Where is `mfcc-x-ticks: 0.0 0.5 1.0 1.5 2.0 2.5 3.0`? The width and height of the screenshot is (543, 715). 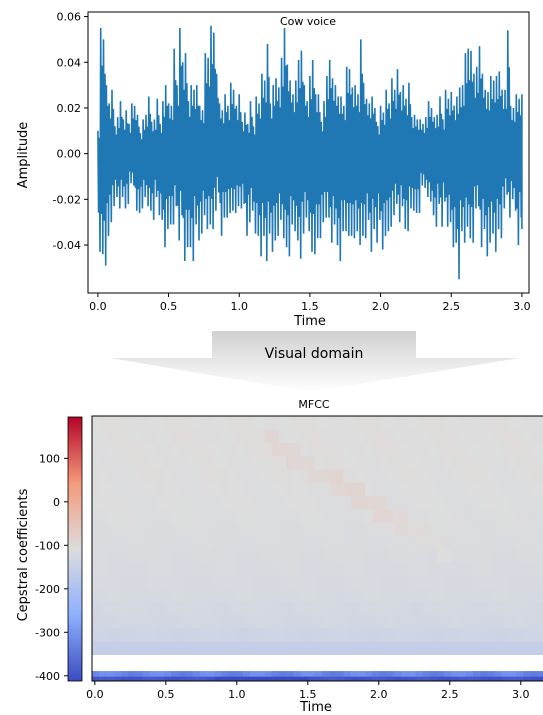 mfcc-x-ticks: 0.0 0.5 1.0 1.5 2.0 2.5 3.0 is located at coordinates (308, 691).